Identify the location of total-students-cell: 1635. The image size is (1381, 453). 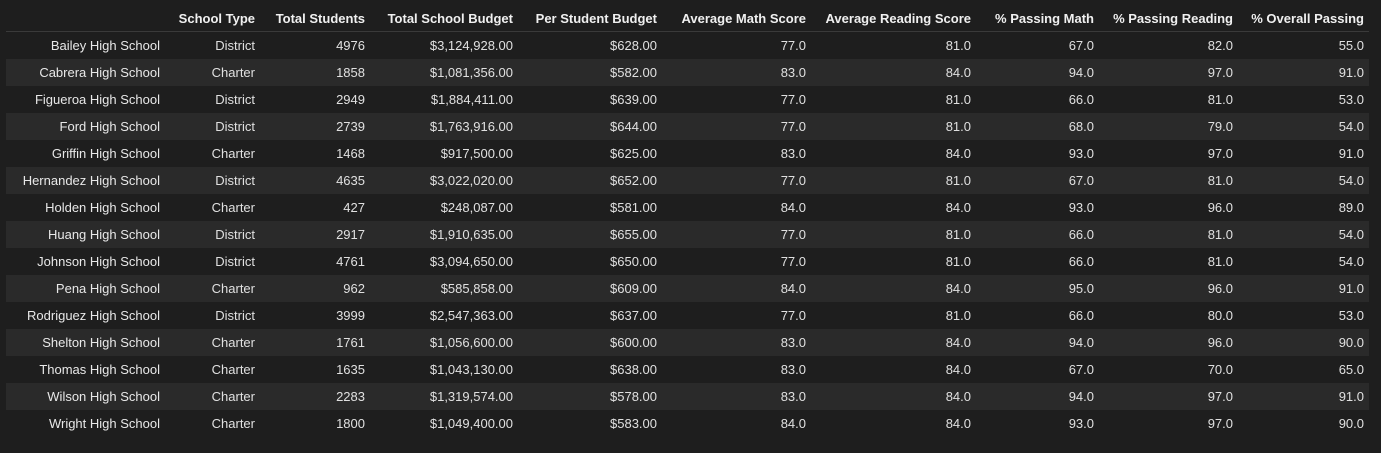
(350, 369).